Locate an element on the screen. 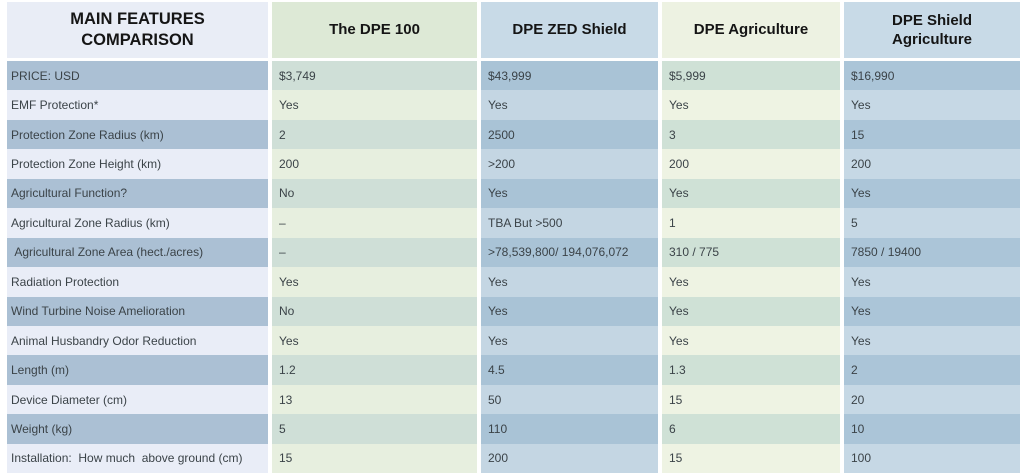  column-header-dpe-shield-agriculture: DPE Shield Agriculture is located at coordinates (932, 30).